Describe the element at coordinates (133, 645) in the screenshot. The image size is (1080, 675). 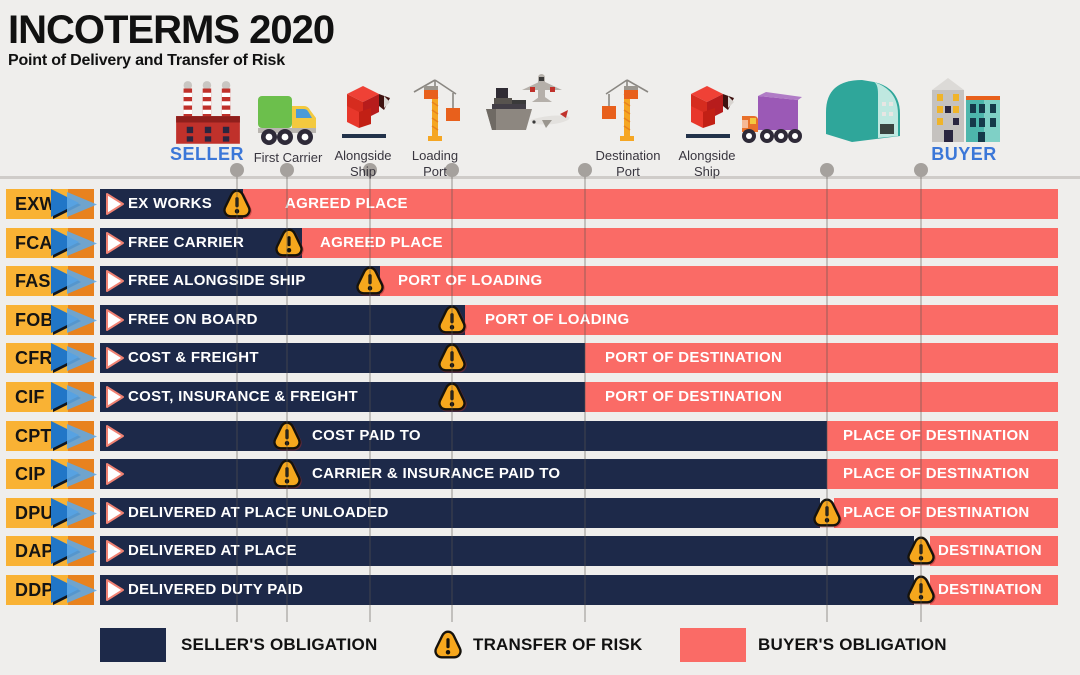
I see `legend-seller-swatch` at that location.